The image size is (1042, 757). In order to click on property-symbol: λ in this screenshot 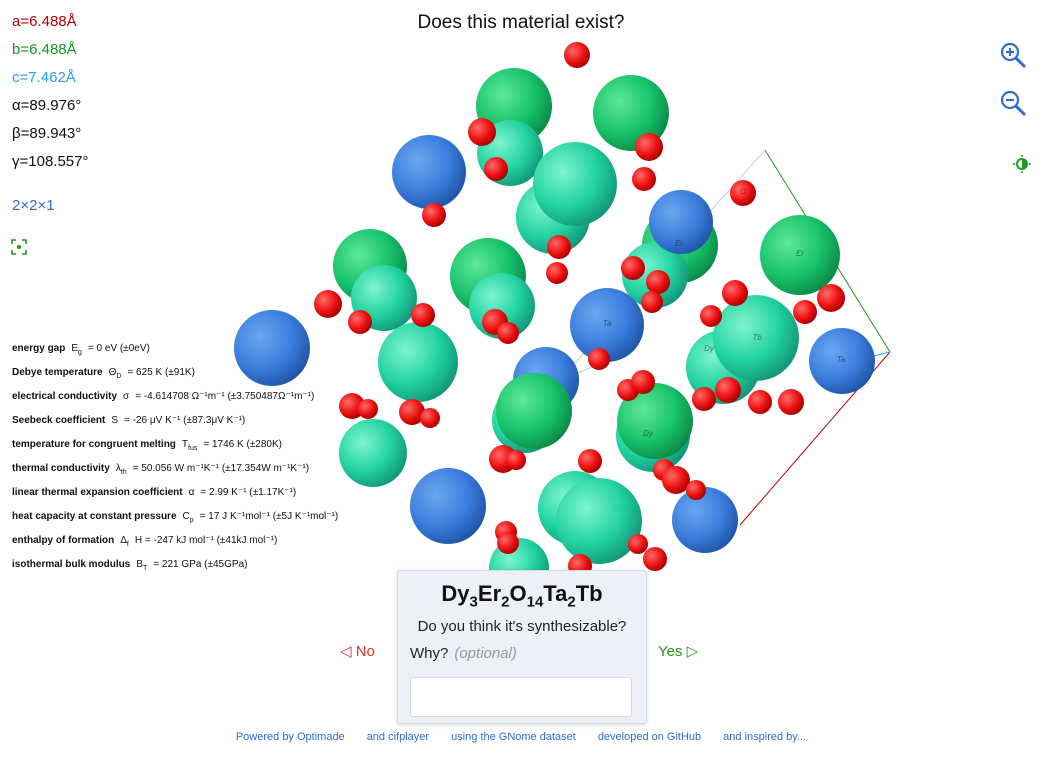, I will do `click(118, 468)`.